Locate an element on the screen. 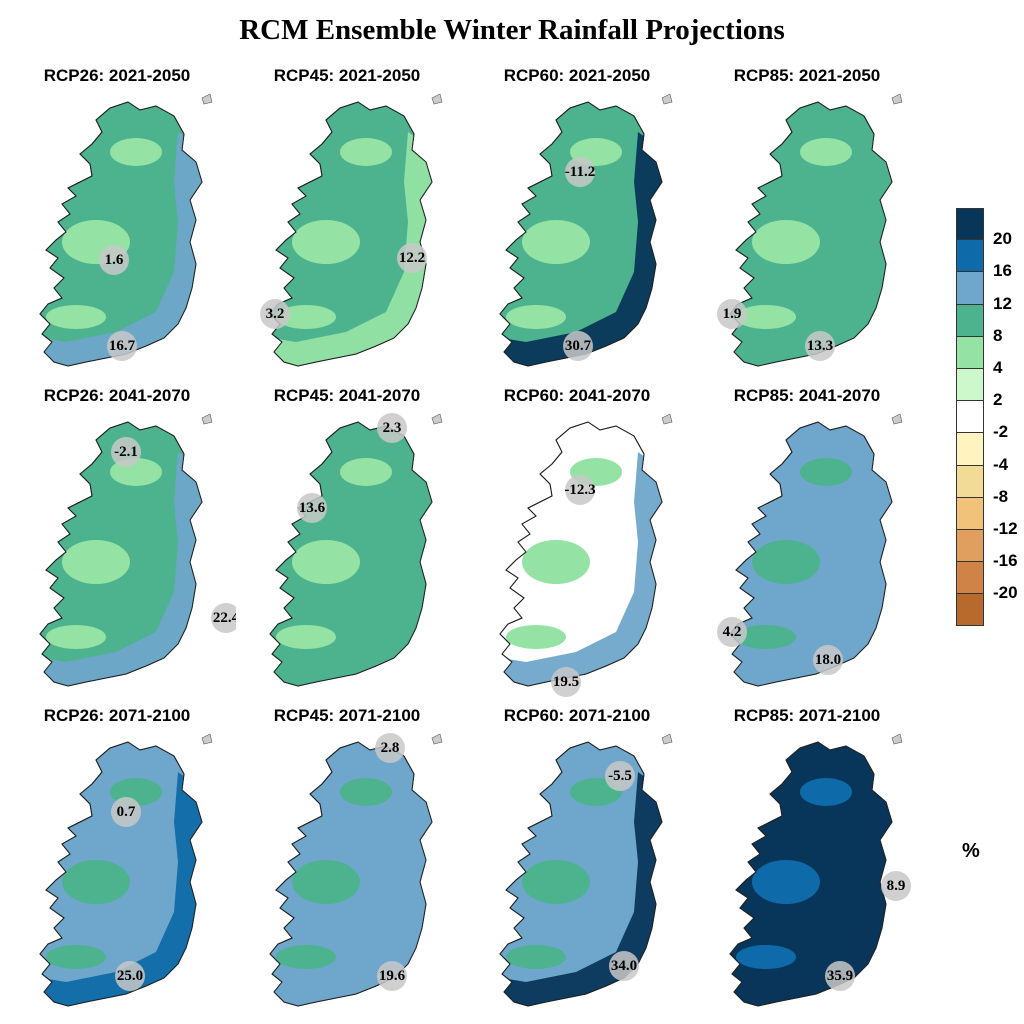  colorbar-tick-label: -2 is located at coordinates (1001, 432).